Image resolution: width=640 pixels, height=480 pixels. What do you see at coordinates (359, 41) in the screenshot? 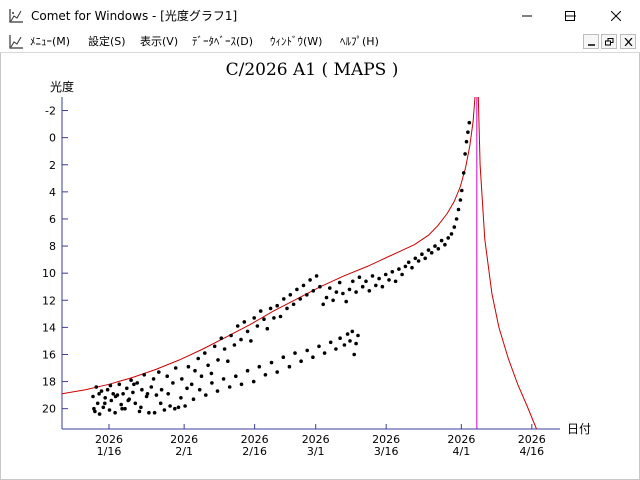
I see `menu-item-help: ﾍﾙﾌﾟ(H)` at bounding box center [359, 41].